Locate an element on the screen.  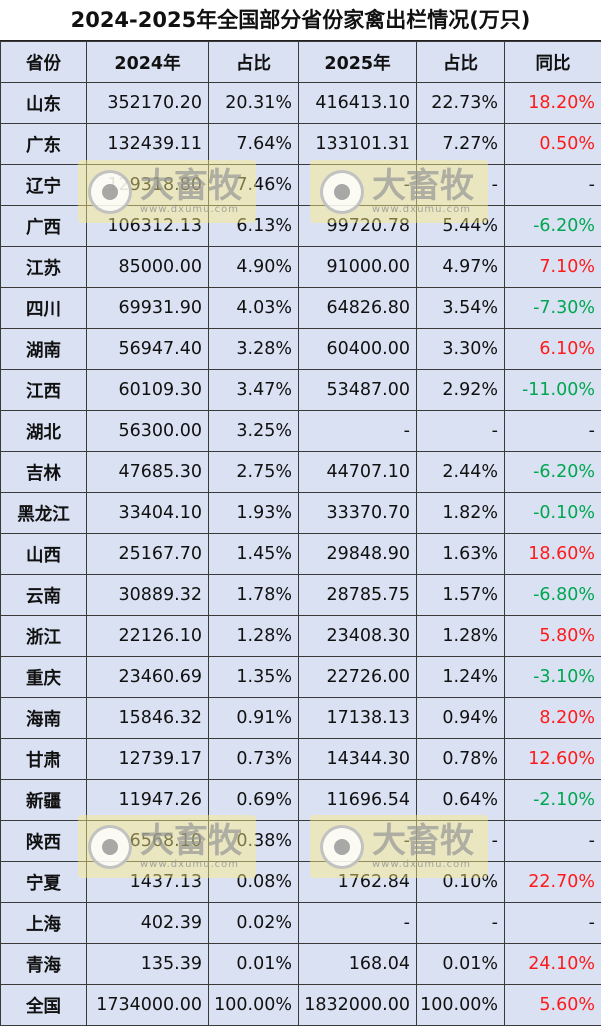
cell-2024-value: 33404.10 is located at coordinates (147, 513).